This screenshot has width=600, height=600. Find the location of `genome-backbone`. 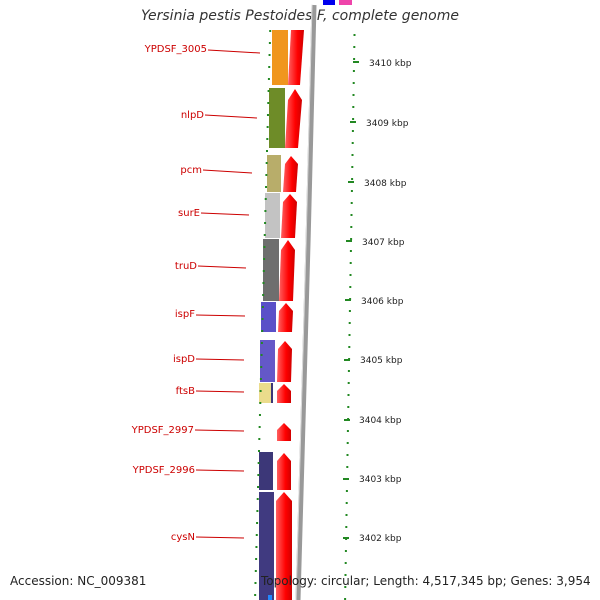

genome-backbone is located at coordinates (306, 302).